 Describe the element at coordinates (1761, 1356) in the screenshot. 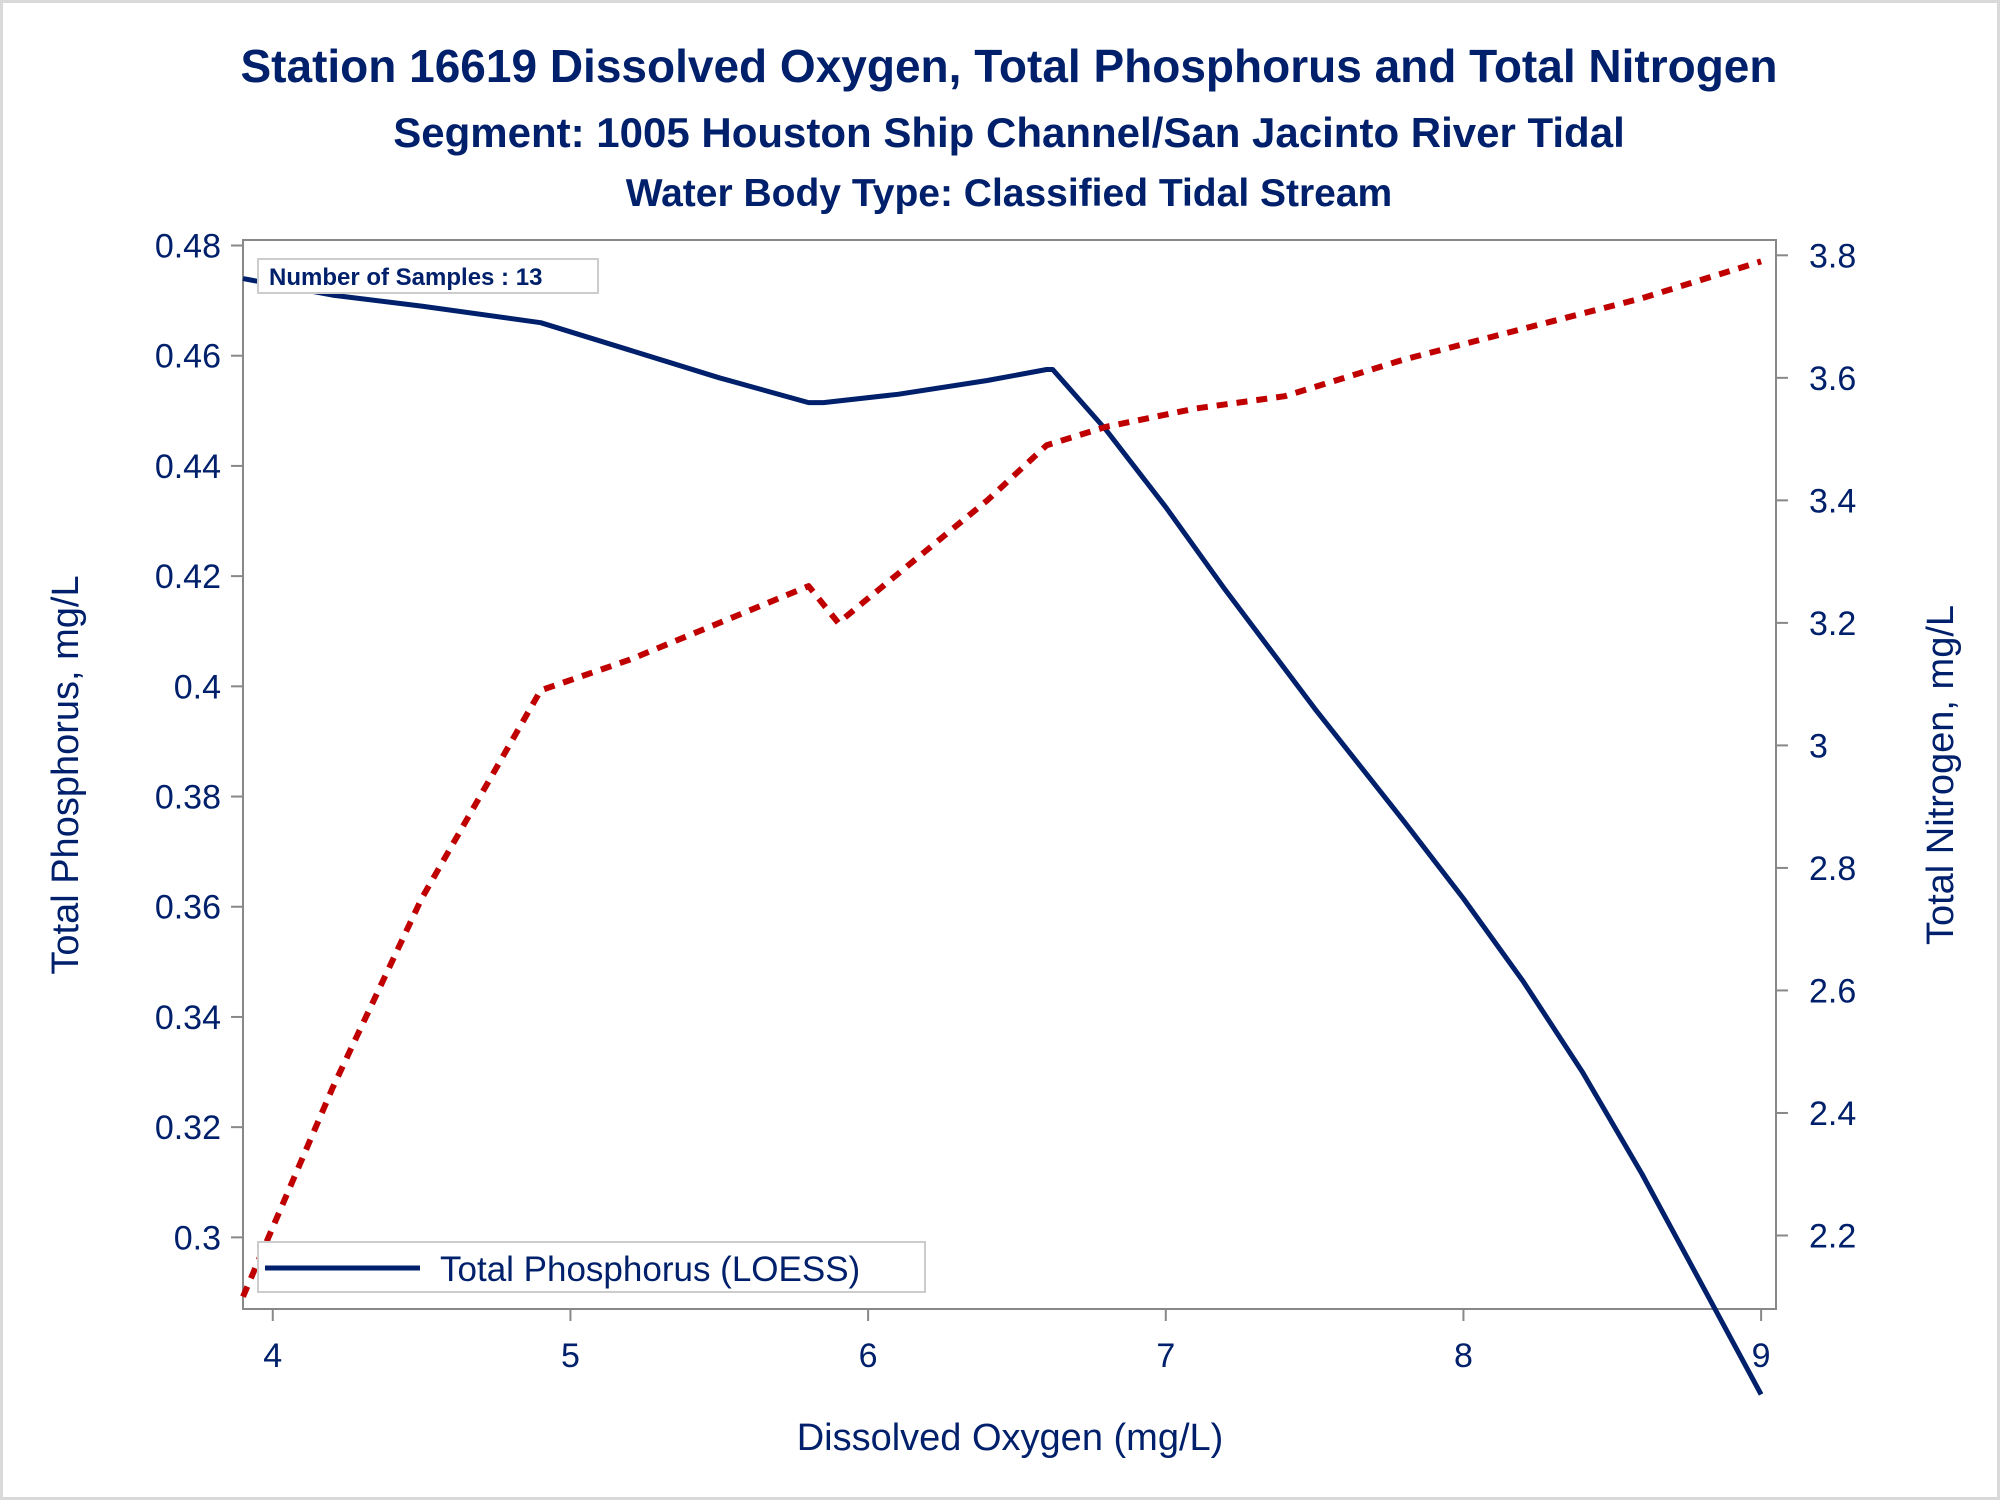

I see `x-tick-label: 9` at that location.